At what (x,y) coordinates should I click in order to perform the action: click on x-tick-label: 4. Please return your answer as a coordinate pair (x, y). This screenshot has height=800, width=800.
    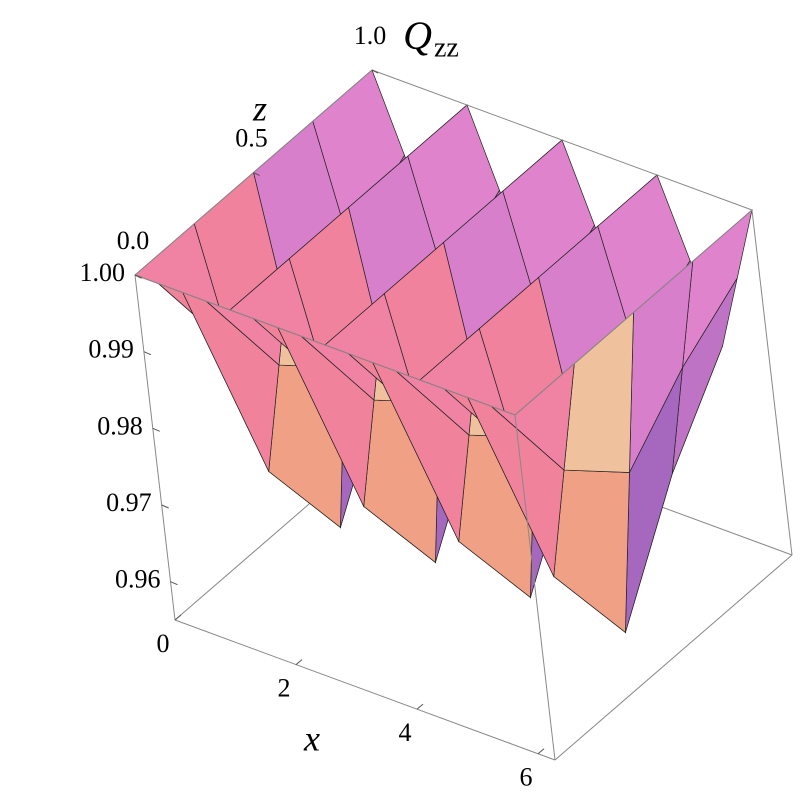
    Looking at the image, I should click on (405, 732).